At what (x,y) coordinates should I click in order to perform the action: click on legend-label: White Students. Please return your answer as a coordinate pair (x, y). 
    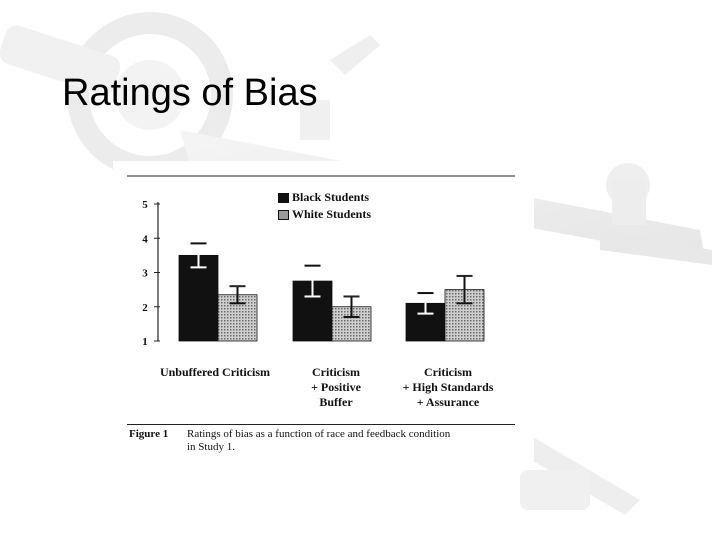
    Looking at the image, I should click on (332, 214).